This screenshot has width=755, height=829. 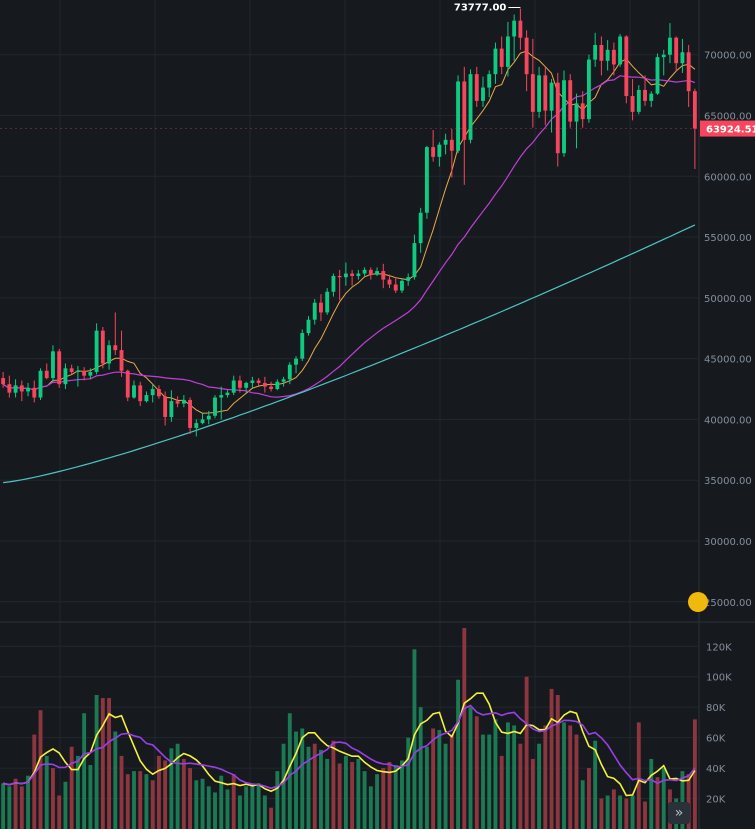 What do you see at coordinates (728, 177) in the screenshot?
I see `price-tick-label: 60000.00` at bounding box center [728, 177].